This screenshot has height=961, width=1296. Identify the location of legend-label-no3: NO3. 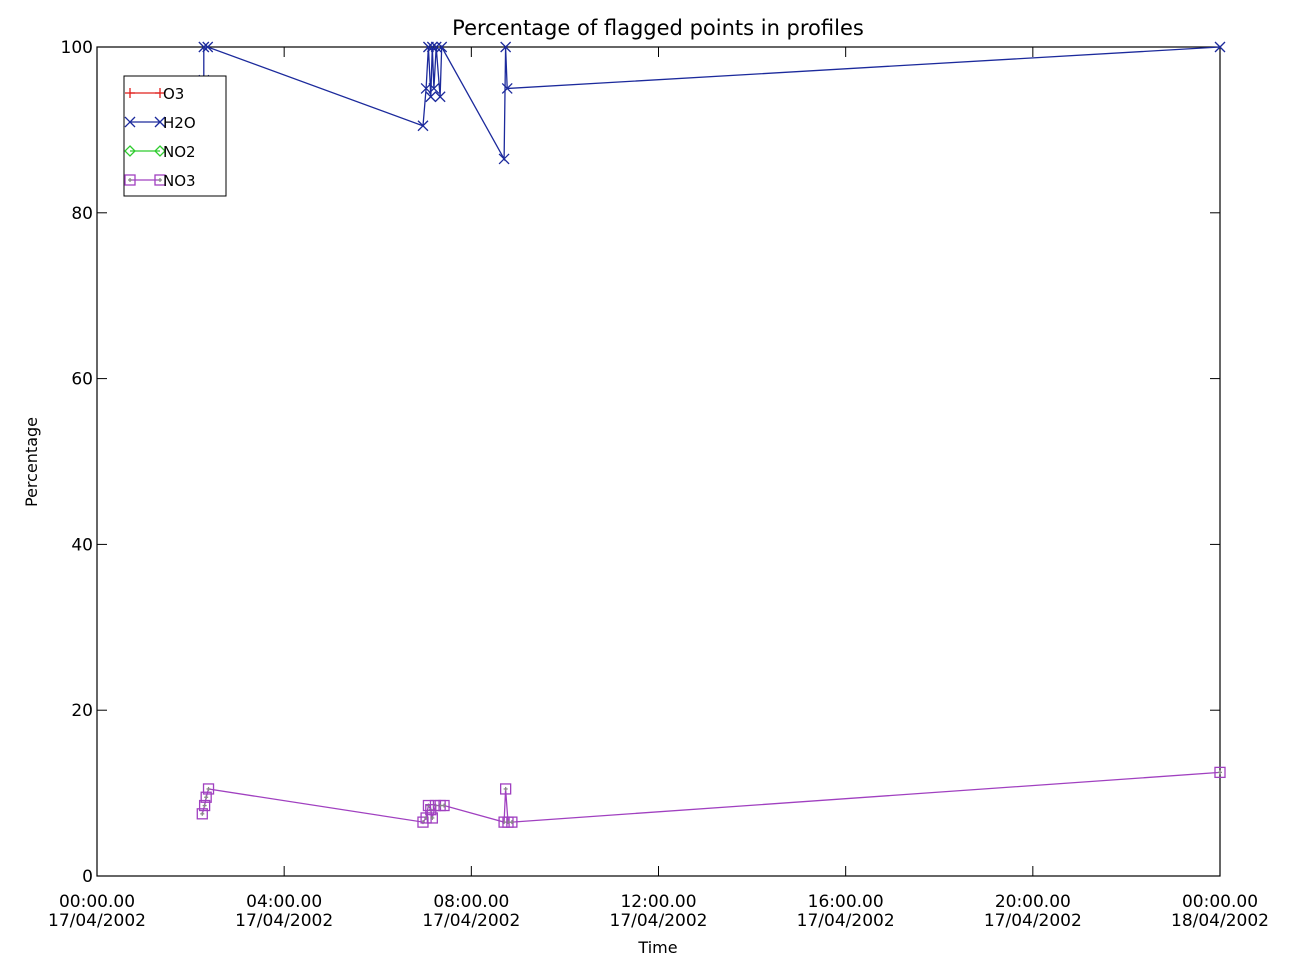
(179, 181).